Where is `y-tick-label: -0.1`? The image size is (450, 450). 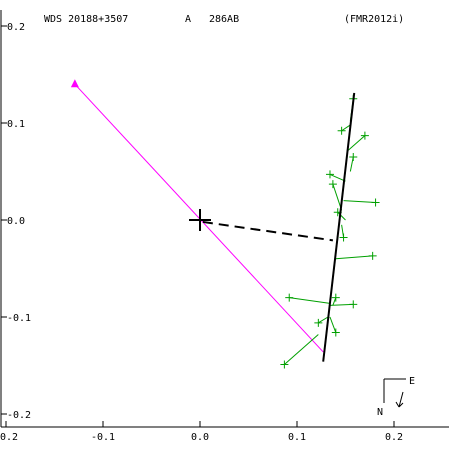 y-tick-label: -0.1 is located at coordinates (19, 318).